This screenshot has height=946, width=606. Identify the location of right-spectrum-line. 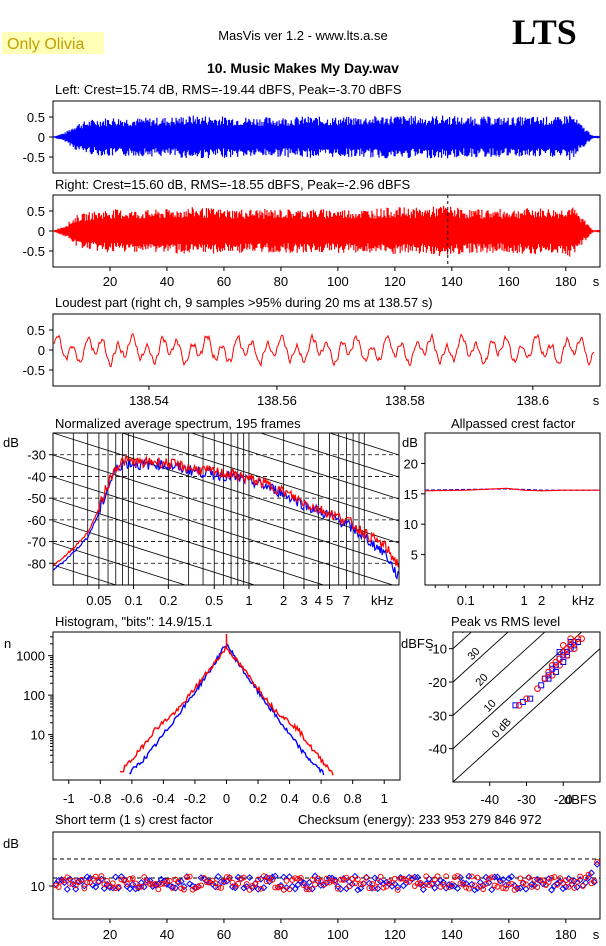
(226, 511).